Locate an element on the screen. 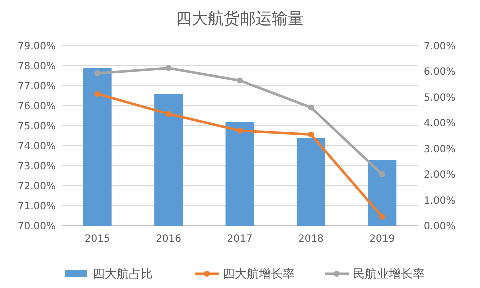 The height and width of the screenshot is (288, 480). y-tick-label: 74.00% is located at coordinates (37, 147).